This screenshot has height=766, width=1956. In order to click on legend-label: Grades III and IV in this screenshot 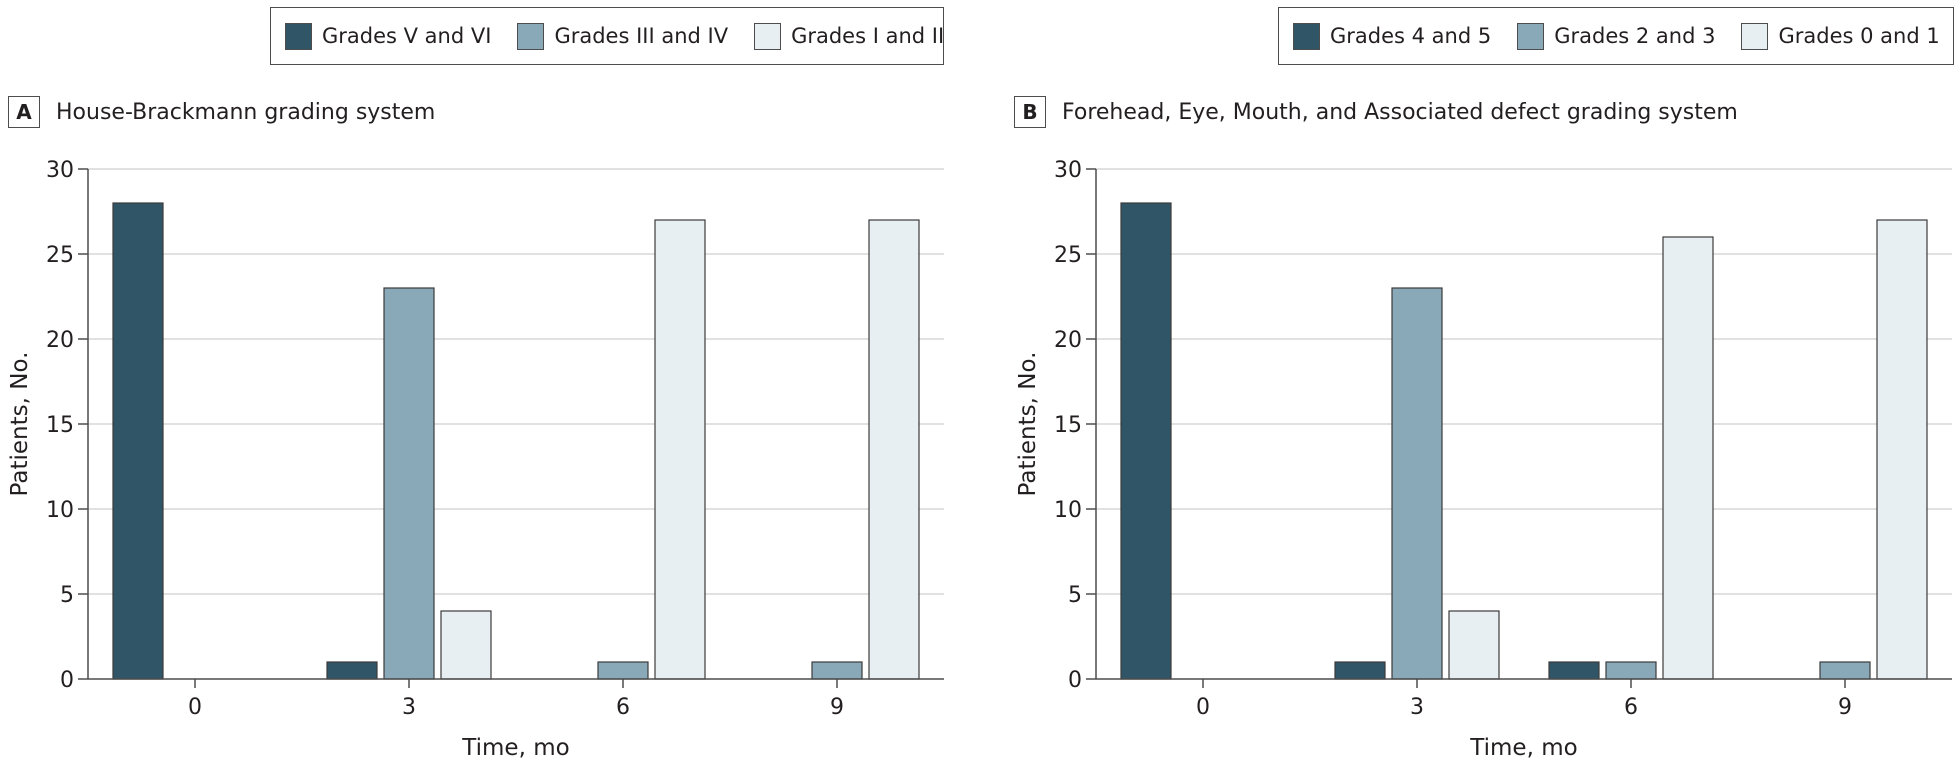, I will do `click(641, 36)`.